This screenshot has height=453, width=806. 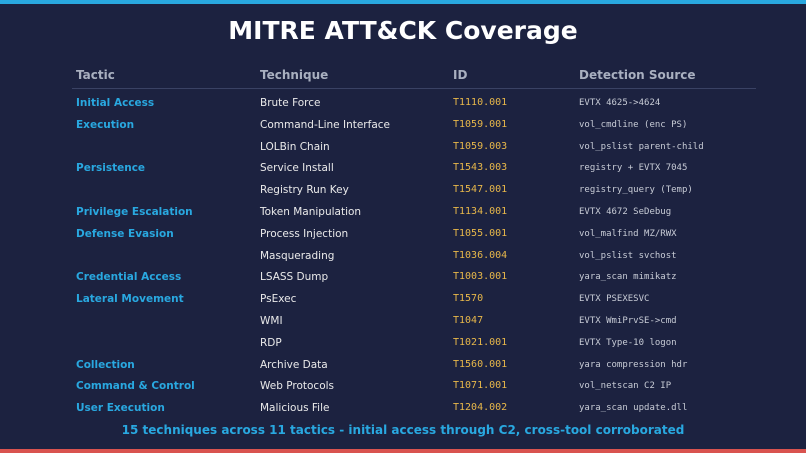 What do you see at coordinates (628, 321) in the screenshot?
I see `source-cell: EVTX WmiPrvSE->cmd` at bounding box center [628, 321].